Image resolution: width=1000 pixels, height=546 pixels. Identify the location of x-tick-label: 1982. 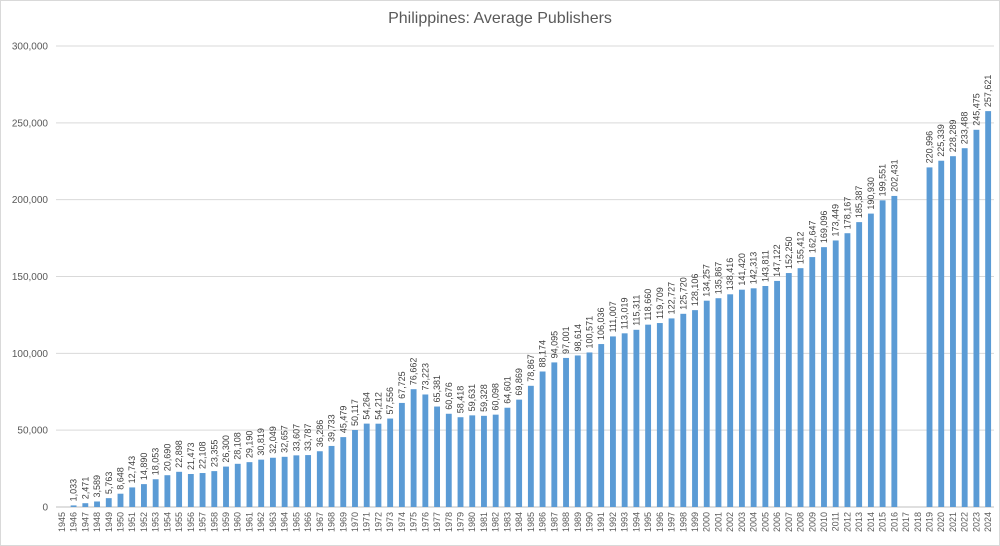
(496, 522).